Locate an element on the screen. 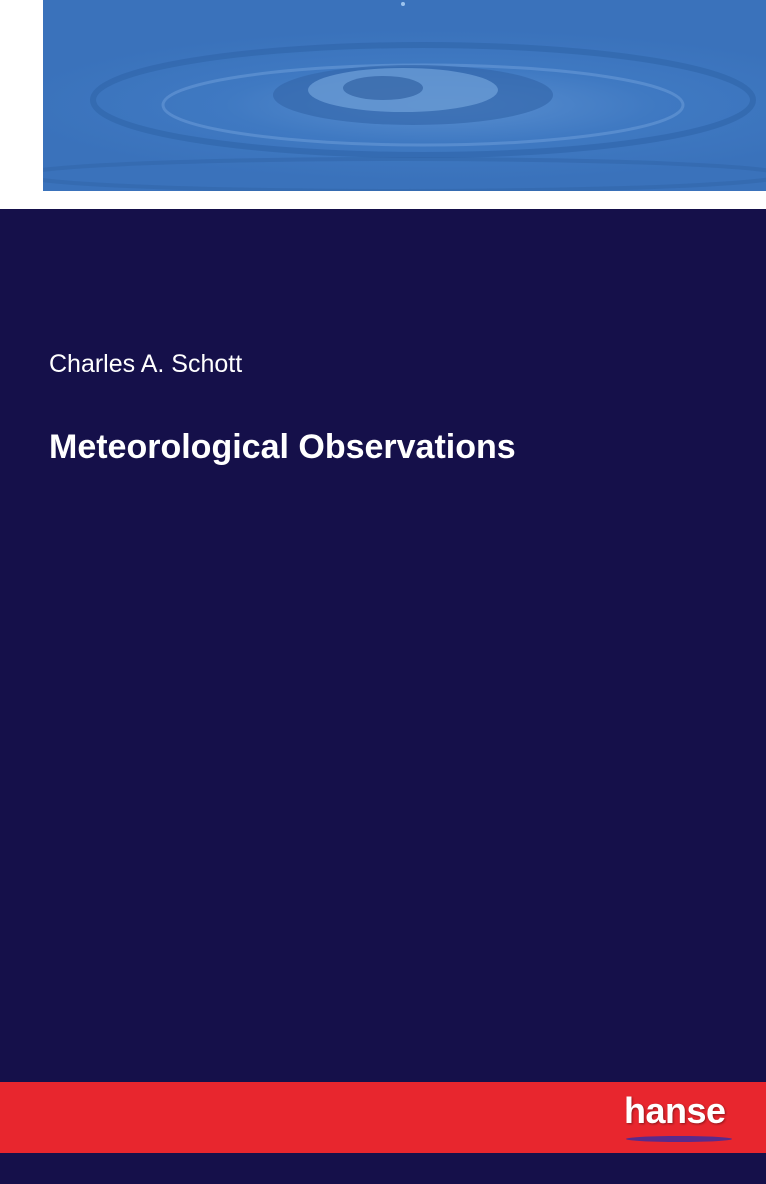 This screenshot has height=1184, width=766. publisher-logo: hanse is located at coordinates (675, 1110).